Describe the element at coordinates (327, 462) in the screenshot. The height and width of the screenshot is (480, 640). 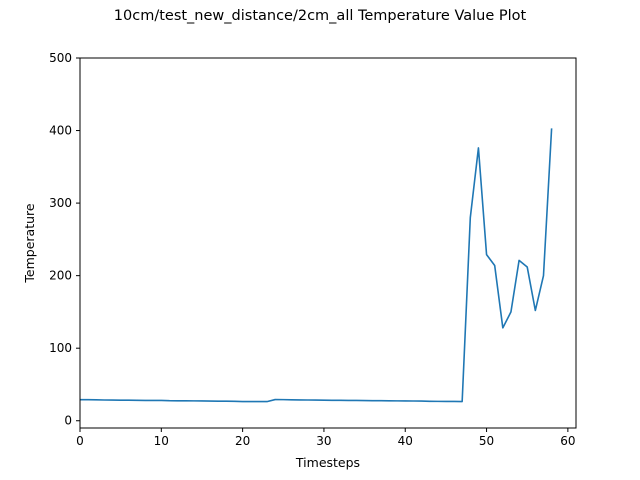
I see `x-axis-label: Timesteps` at that location.